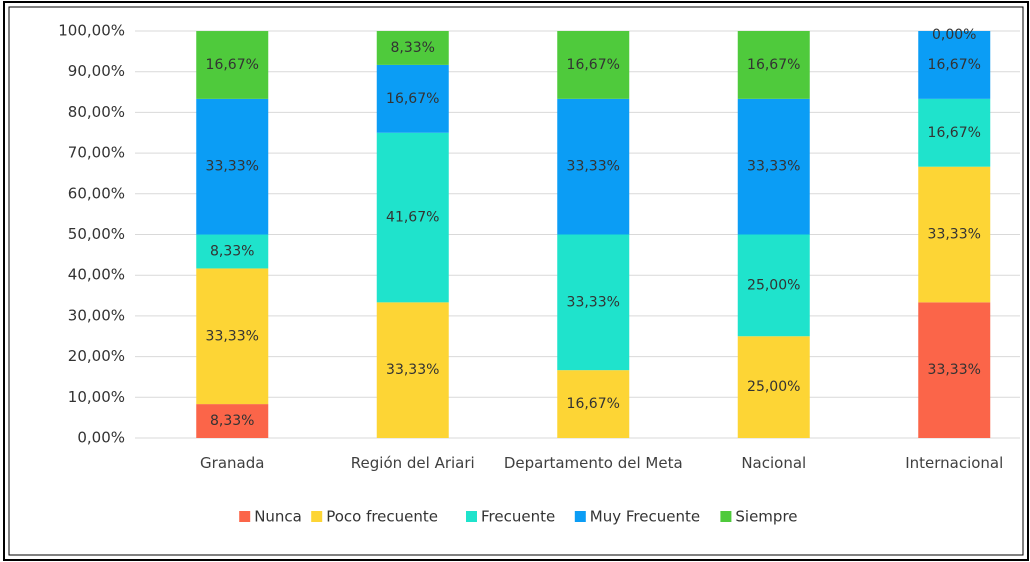  What do you see at coordinates (96, 234) in the screenshot?
I see `y-tick-label: 50,00%` at bounding box center [96, 234].